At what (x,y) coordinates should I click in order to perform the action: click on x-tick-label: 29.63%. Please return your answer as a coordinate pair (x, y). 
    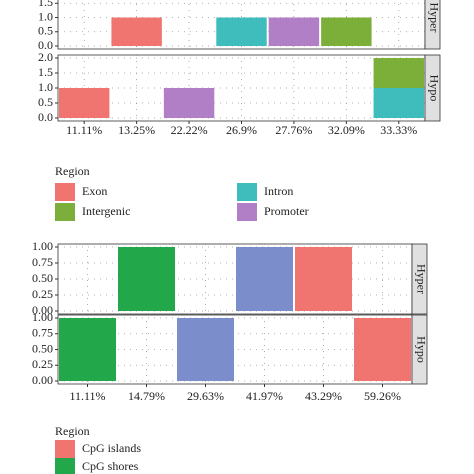
    Looking at the image, I should click on (205, 396).